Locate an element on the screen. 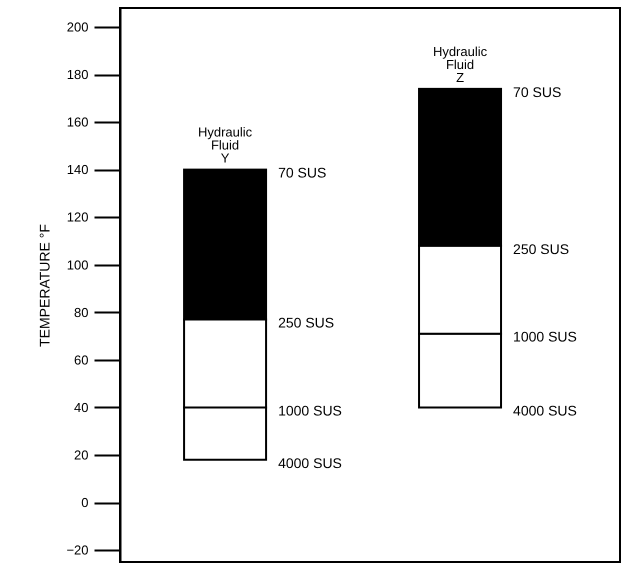 The height and width of the screenshot is (576, 629). y-tick-label: 80 is located at coordinates (81, 312).